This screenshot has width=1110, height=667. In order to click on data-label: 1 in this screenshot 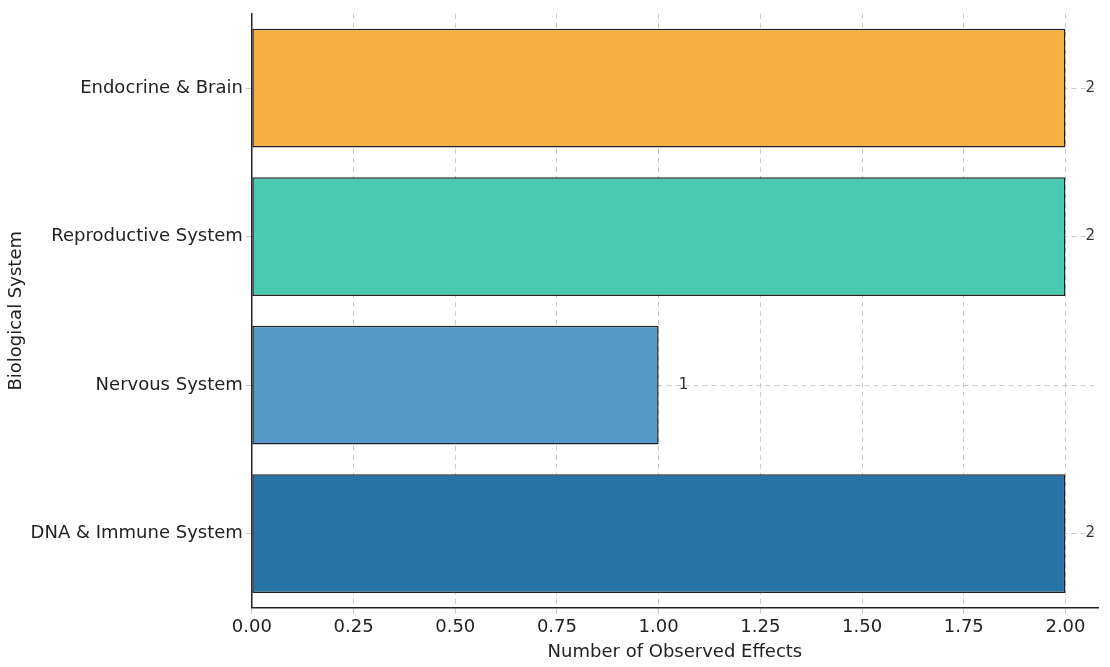, I will do `click(683, 383)`.